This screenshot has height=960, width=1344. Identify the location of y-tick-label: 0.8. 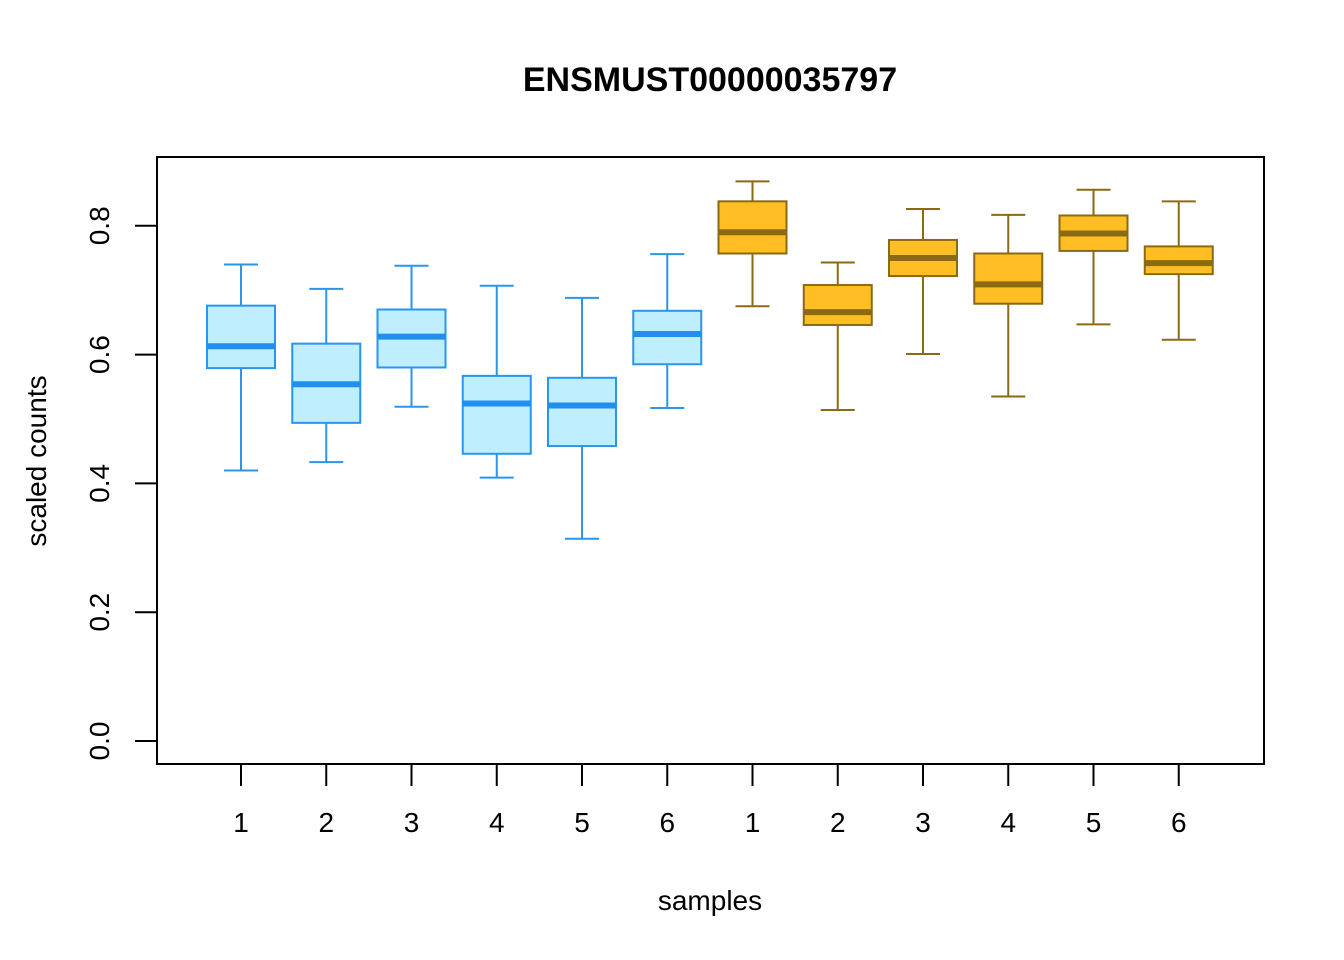
(99, 225).